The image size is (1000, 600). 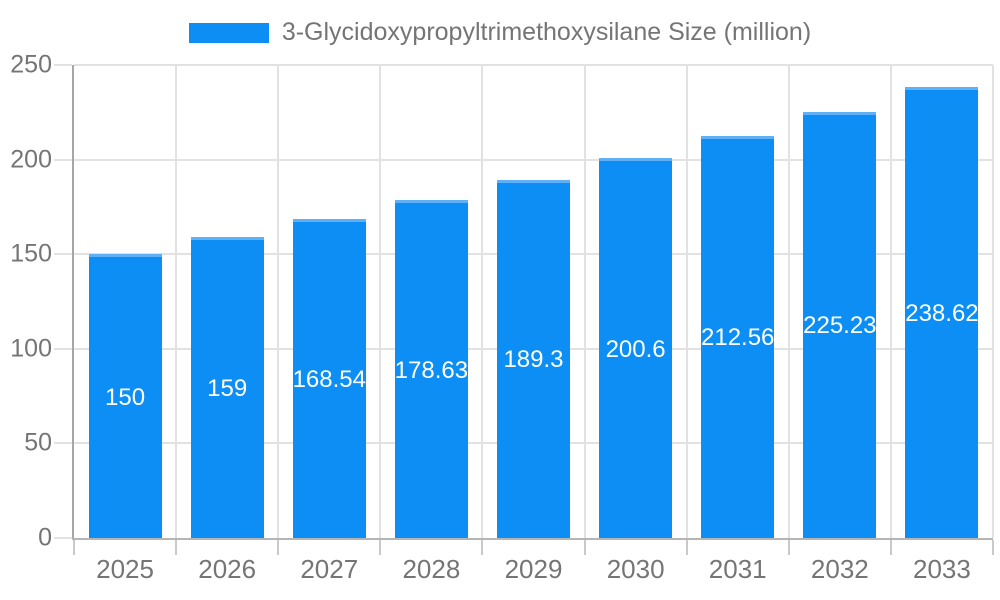 I want to click on x-tick-label: 2029, so click(x=533, y=569).